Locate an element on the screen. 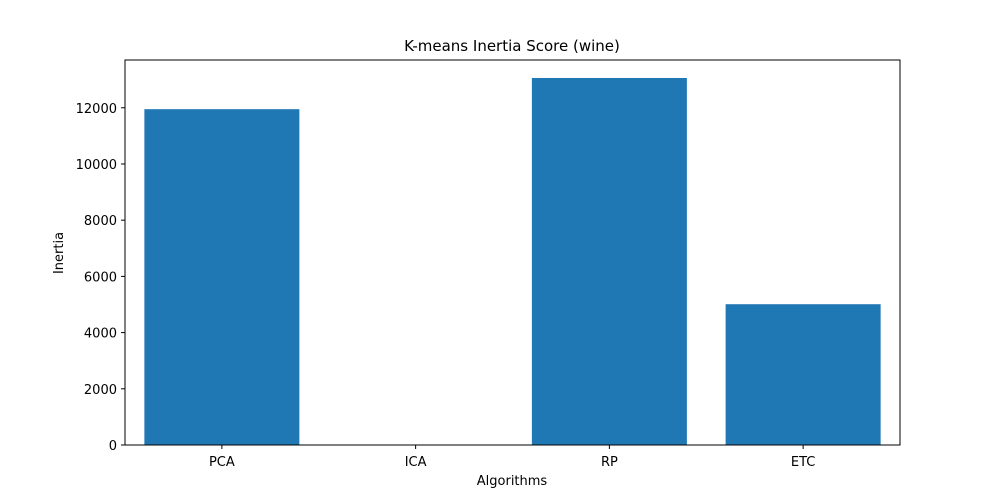 The height and width of the screenshot is (504, 1000). y-tick-label: 8000 is located at coordinates (100, 221).